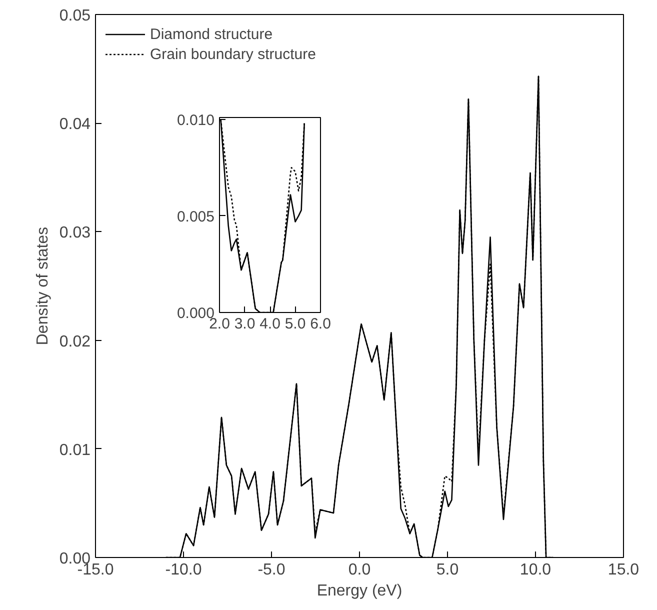 The image size is (657, 610). Describe the element at coordinates (359, 570) in the screenshot. I see `x-tick-label: 0.0` at that location.